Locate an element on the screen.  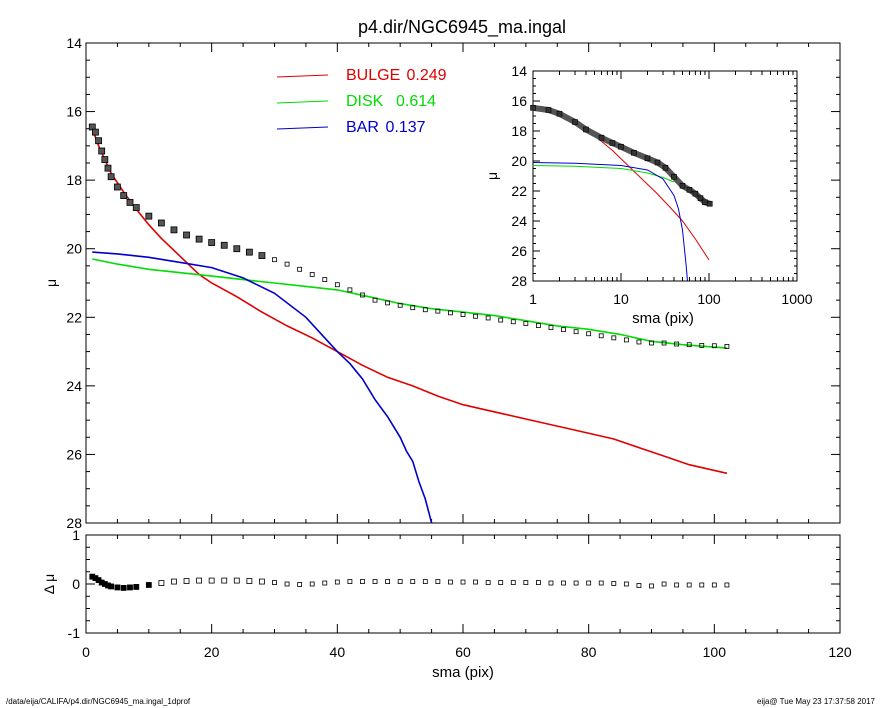
y-tick-label: 16 is located at coordinates (74, 112).